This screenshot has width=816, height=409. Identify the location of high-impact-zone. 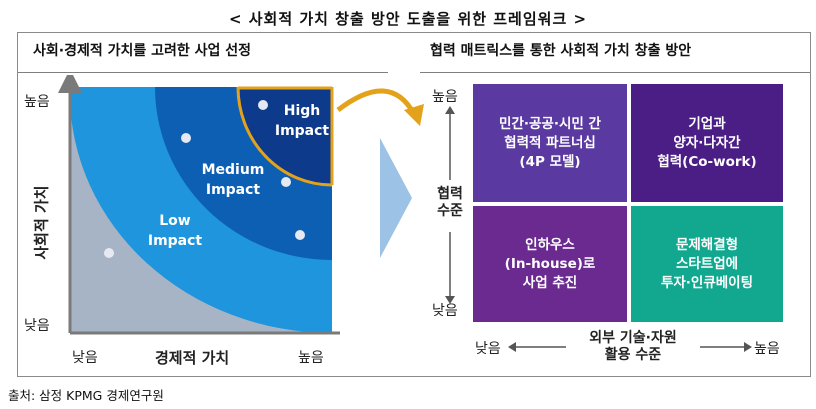
(285, 136).